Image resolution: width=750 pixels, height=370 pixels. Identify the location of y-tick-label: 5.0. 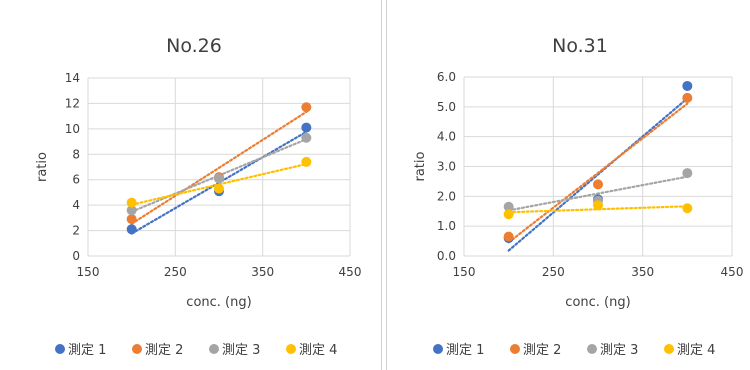
(446, 107).